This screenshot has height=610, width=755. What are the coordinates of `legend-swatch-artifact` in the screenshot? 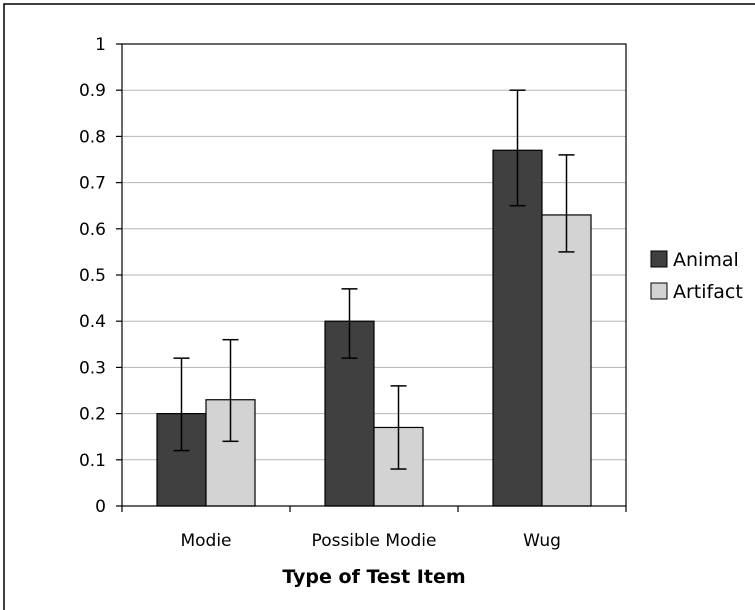 It's located at (659, 291).